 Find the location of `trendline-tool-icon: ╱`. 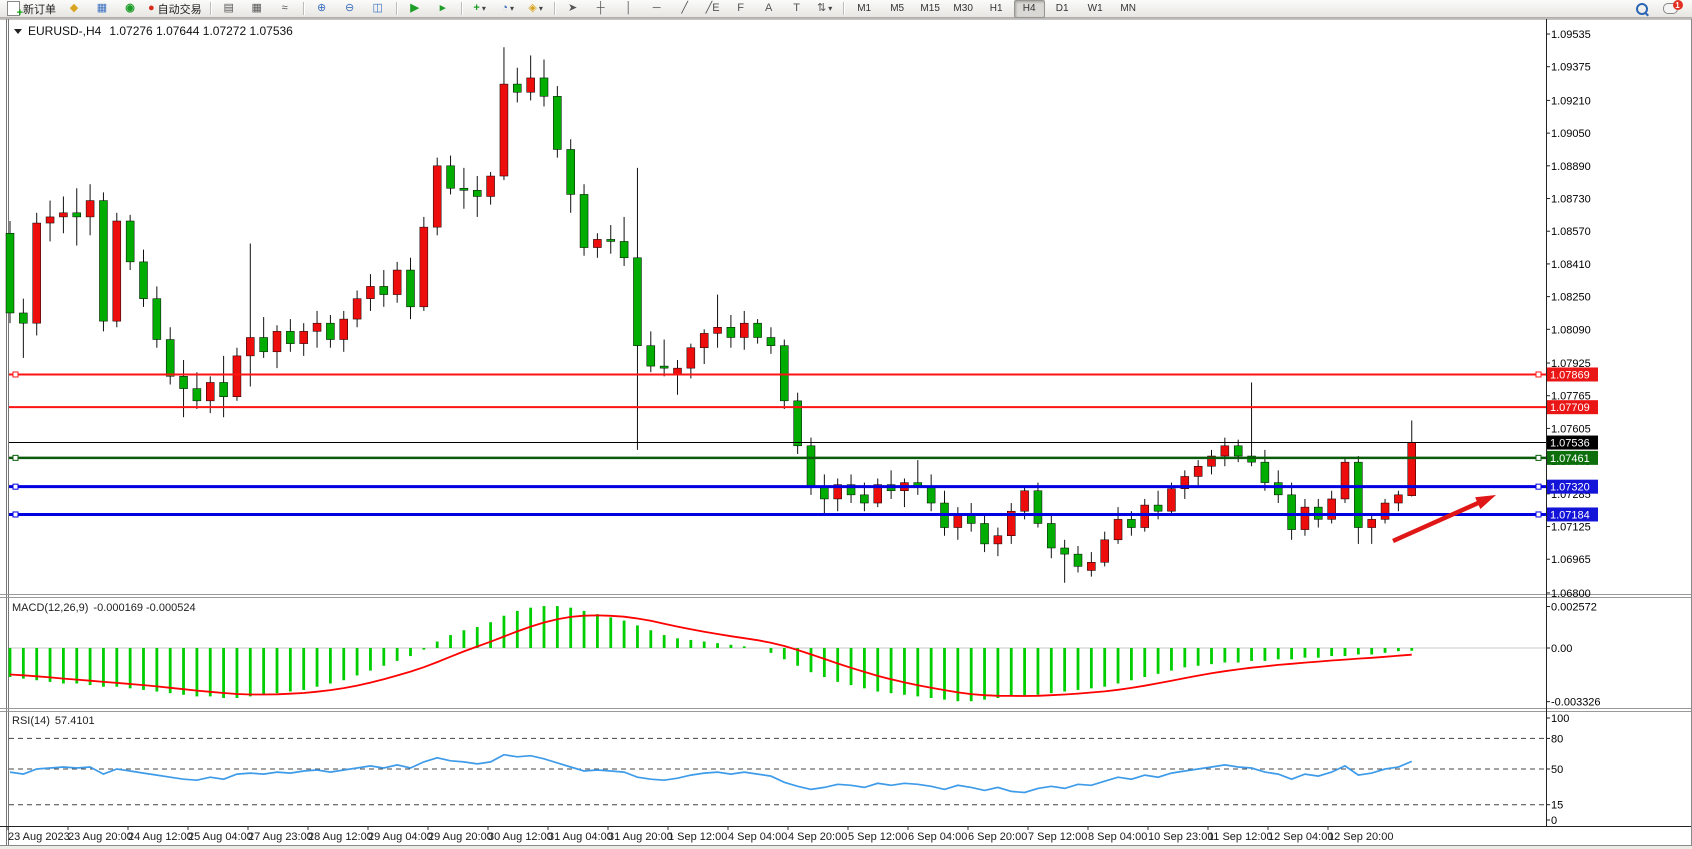

trendline-tool-icon: ╱ is located at coordinates (684, 8).